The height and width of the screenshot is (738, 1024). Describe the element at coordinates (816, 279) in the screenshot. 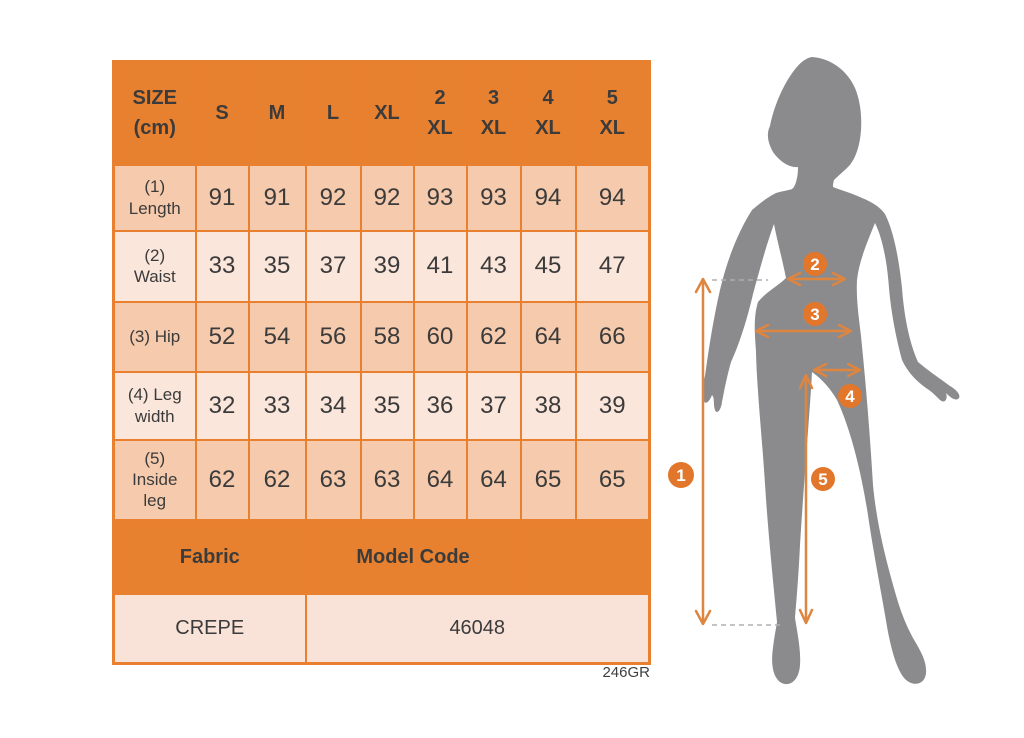

I see `measure-arrow-waist` at that location.